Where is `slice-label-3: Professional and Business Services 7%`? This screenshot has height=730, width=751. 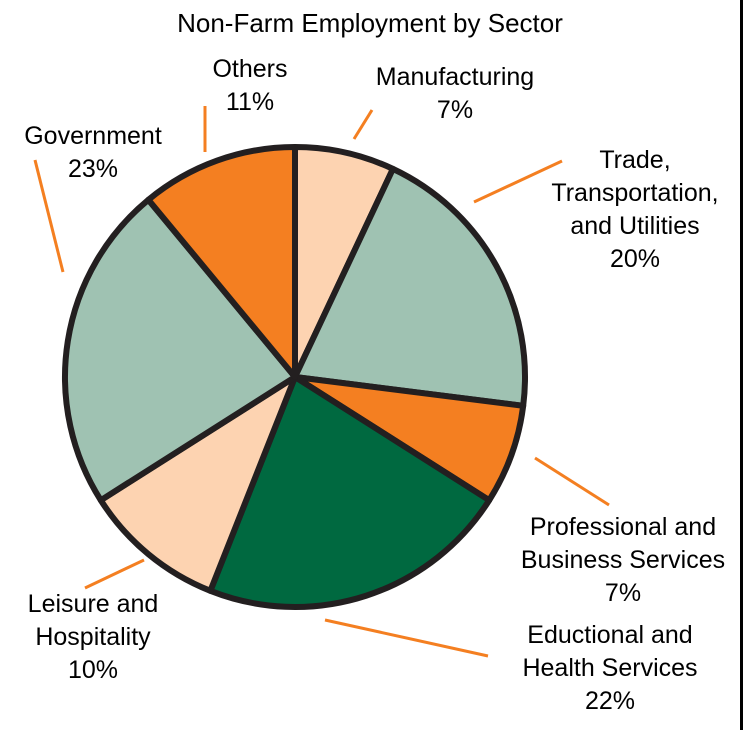
slice-label-3: Professional and Business Services 7% is located at coordinates (623, 560).